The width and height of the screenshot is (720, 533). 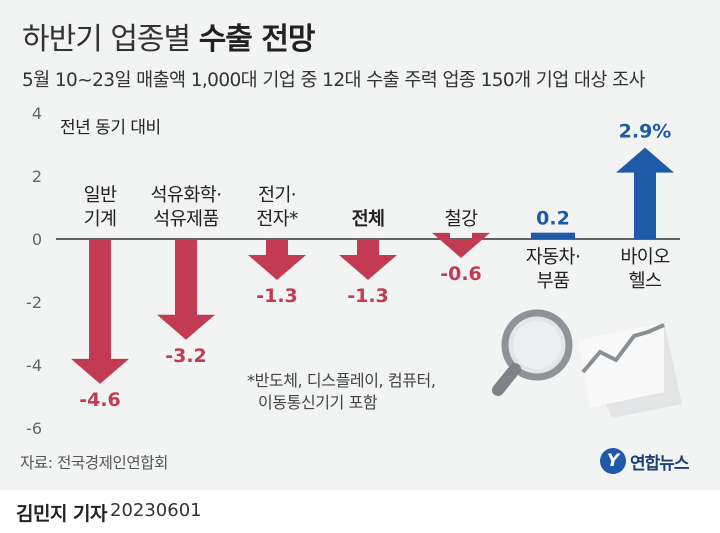 I want to click on title-bold: 수출 전망, so click(x=257, y=39).